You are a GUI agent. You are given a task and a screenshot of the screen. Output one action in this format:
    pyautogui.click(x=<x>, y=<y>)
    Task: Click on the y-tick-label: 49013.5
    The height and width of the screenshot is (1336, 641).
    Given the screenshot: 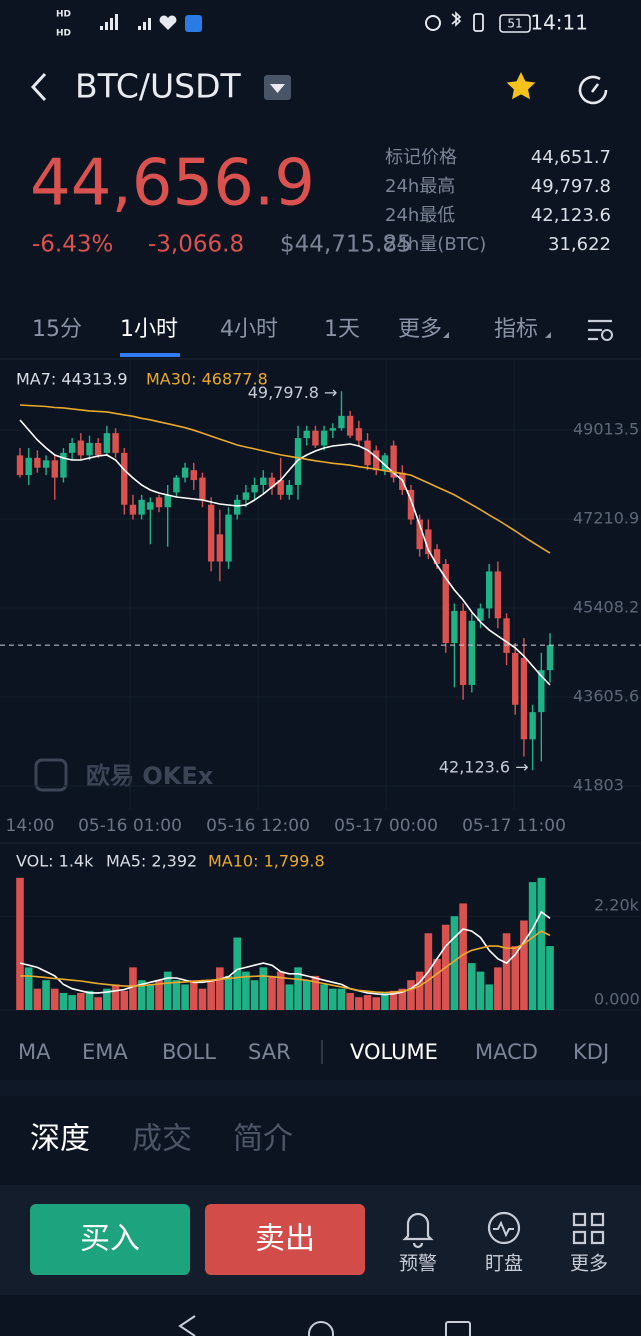 What is the action you would take?
    pyautogui.click(x=606, y=428)
    